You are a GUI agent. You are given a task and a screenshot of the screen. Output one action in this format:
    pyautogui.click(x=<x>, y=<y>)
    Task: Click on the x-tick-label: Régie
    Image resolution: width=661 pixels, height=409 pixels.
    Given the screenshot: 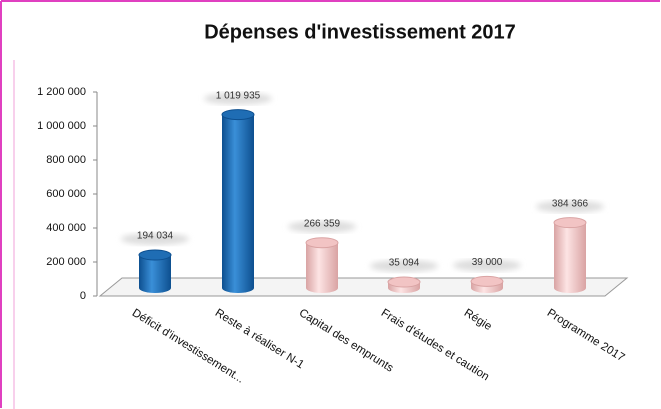 What is the action you would take?
    pyautogui.click(x=478, y=320)
    